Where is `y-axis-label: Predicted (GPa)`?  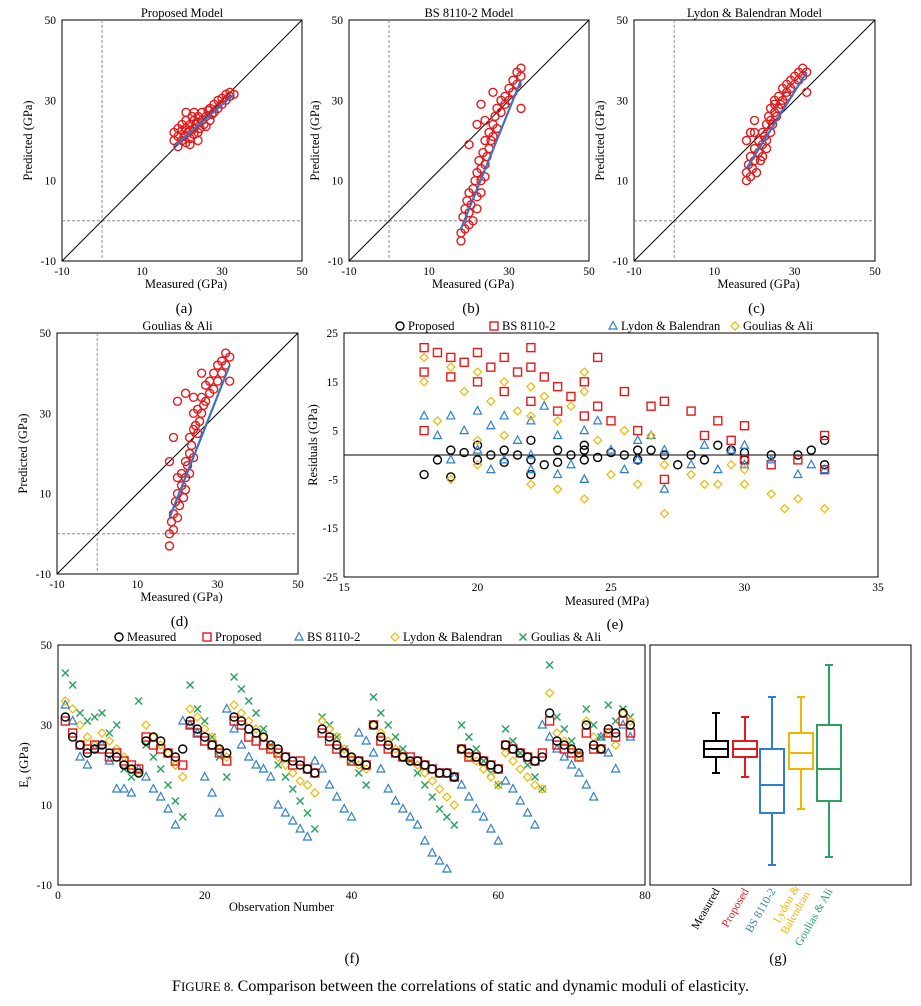
y-axis-label: Predicted (GPa) is located at coordinates (600, 140).